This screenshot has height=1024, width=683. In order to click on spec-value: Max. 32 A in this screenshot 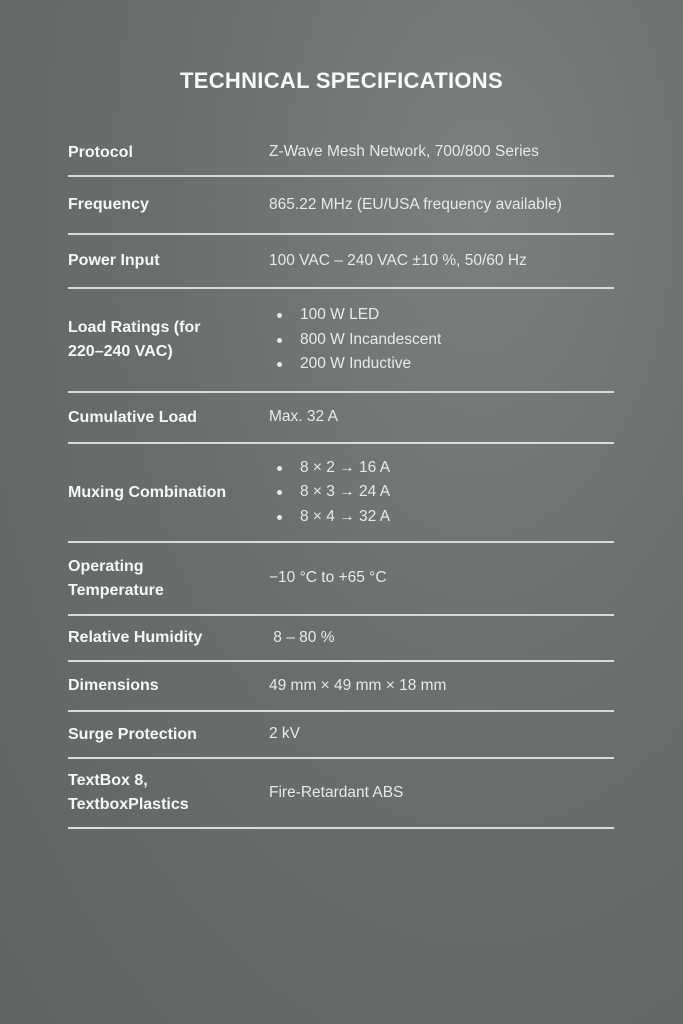, I will do `click(441, 417)`.